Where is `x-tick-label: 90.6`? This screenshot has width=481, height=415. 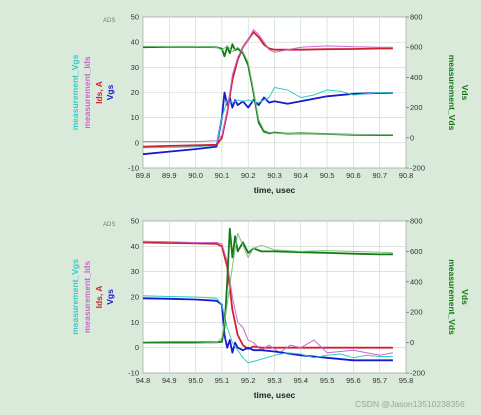
x-tick-label: 90.6 is located at coordinates (353, 175).